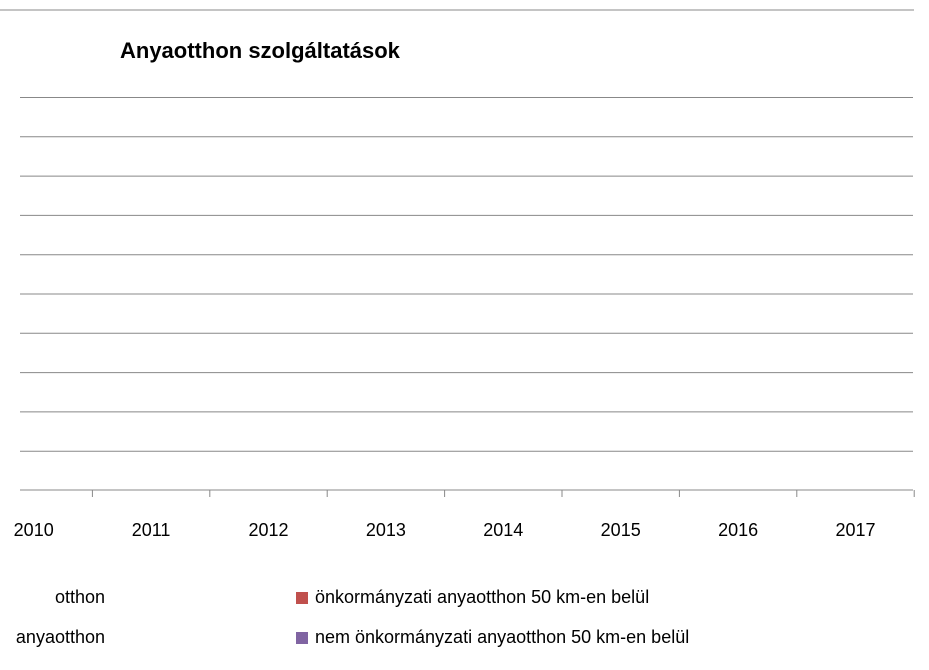 This screenshot has width=929, height=670. Describe the element at coordinates (503, 530) in the screenshot. I see `x-tick-label: 2014` at that location.